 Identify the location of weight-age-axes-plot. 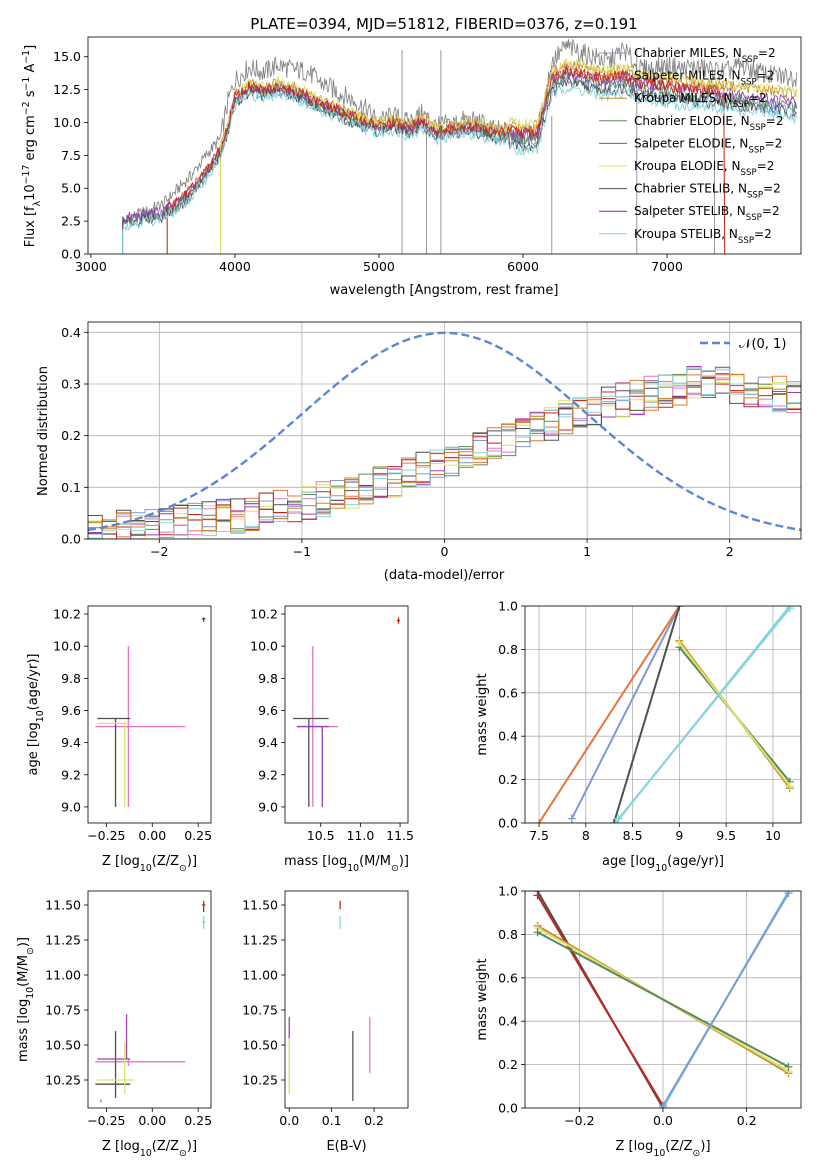
(663, 714).